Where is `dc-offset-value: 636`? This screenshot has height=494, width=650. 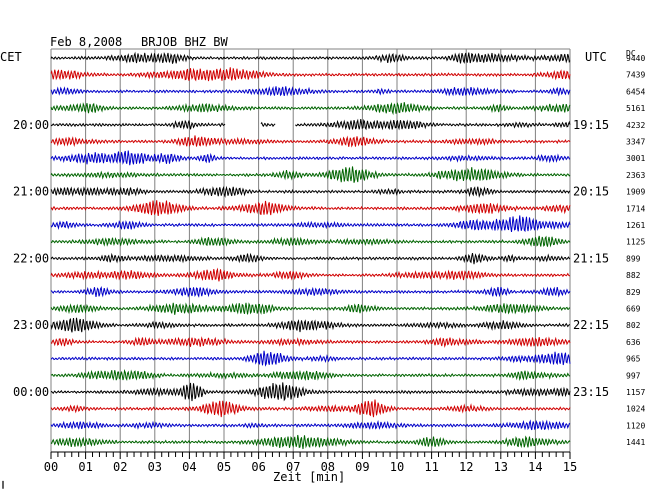
dc-offset-value: 636 is located at coordinates (633, 342).